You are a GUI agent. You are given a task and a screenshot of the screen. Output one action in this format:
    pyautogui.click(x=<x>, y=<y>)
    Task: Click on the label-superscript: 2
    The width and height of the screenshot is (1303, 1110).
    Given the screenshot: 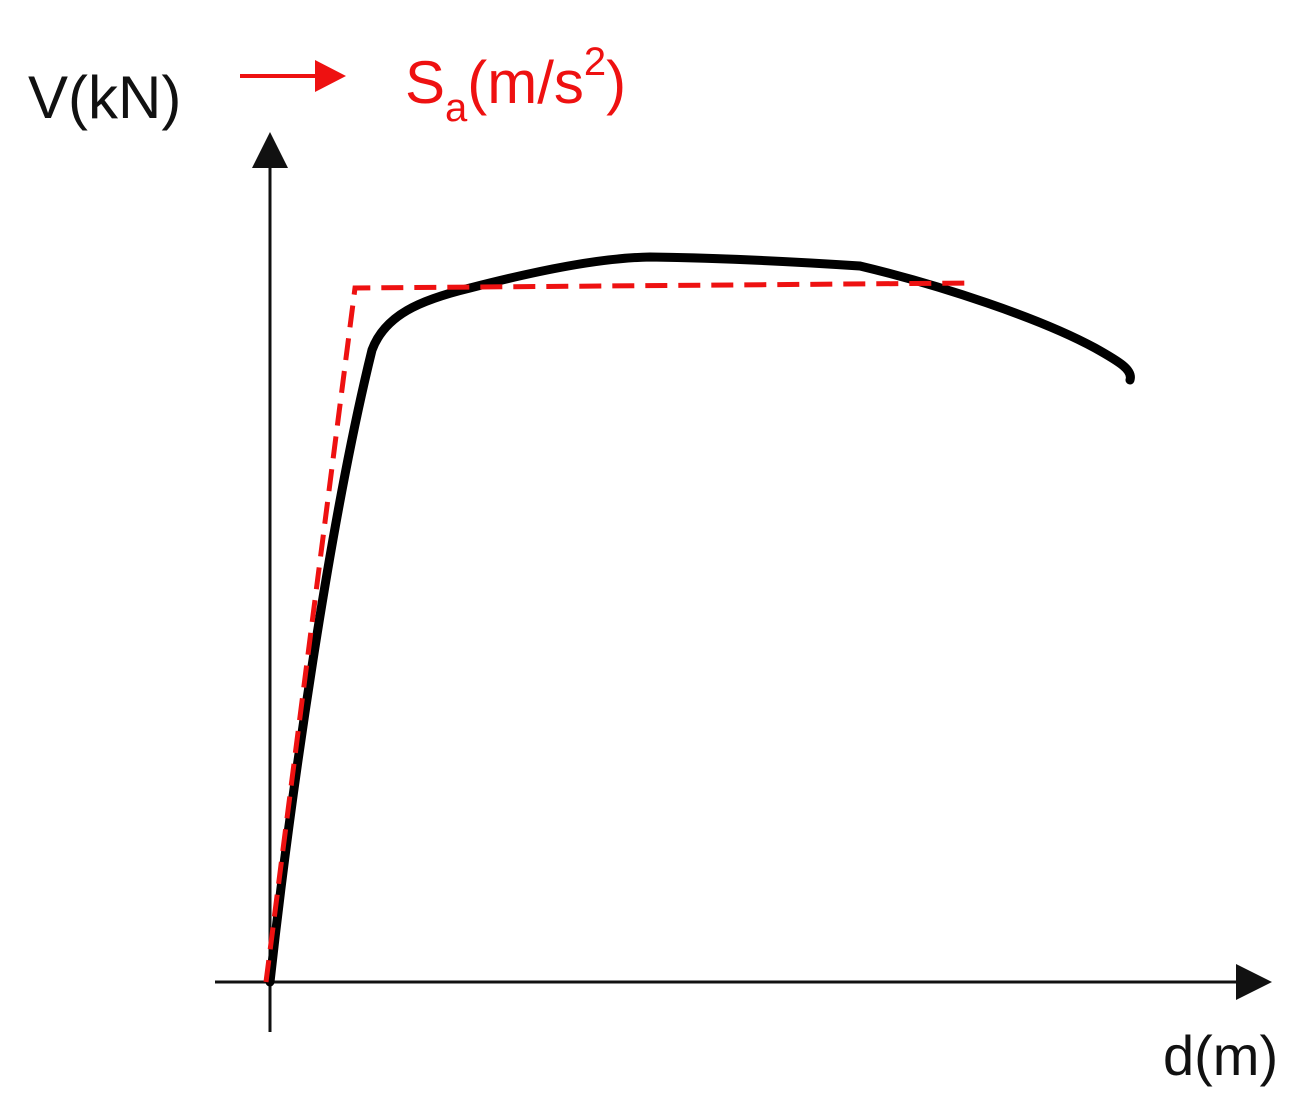 What is the action you would take?
    pyautogui.click(x=595, y=62)
    